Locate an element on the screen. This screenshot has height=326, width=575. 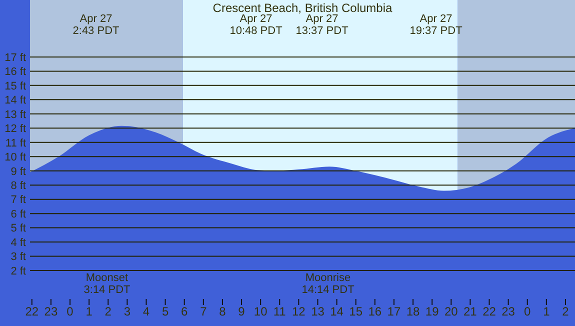
y-tick-label: 6 ft is located at coordinates (18, 214).